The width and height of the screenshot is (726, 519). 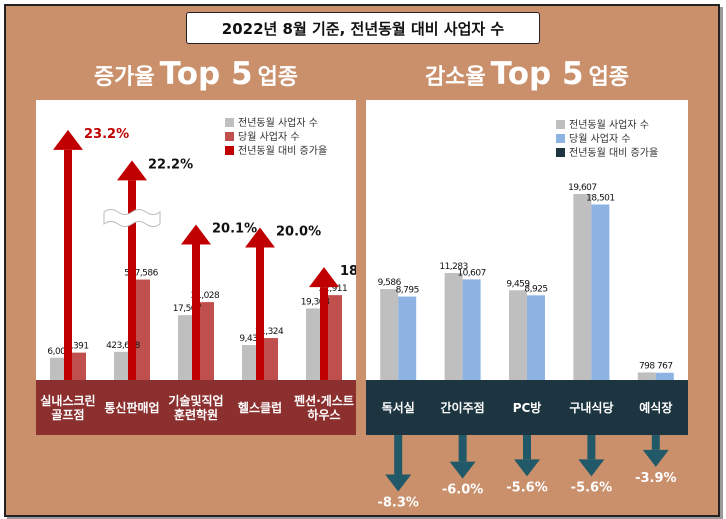 What do you see at coordinates (234, 228) in the screenshot?
I see `increase-rate-label: 20.1%` at bounding box center [234, 228].